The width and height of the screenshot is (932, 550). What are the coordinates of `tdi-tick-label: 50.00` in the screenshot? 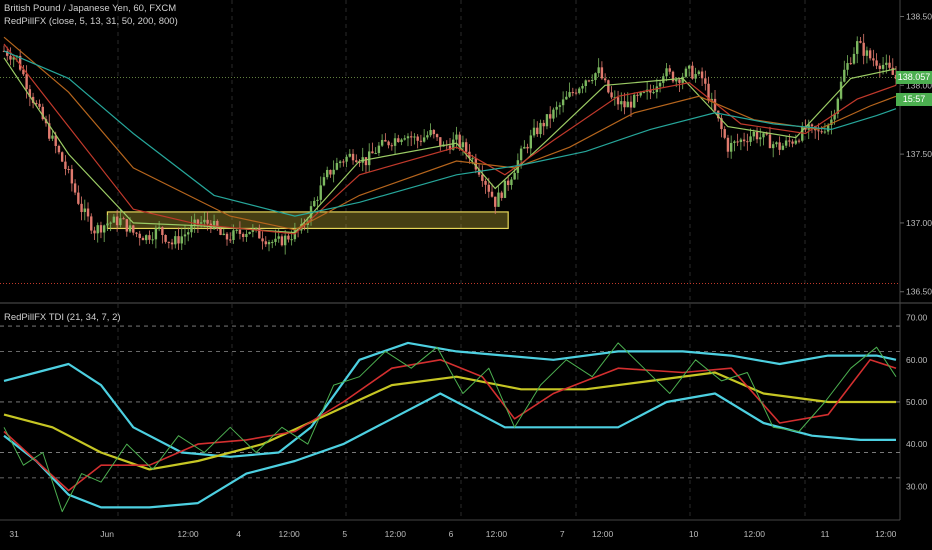 It's located at (917, 402).